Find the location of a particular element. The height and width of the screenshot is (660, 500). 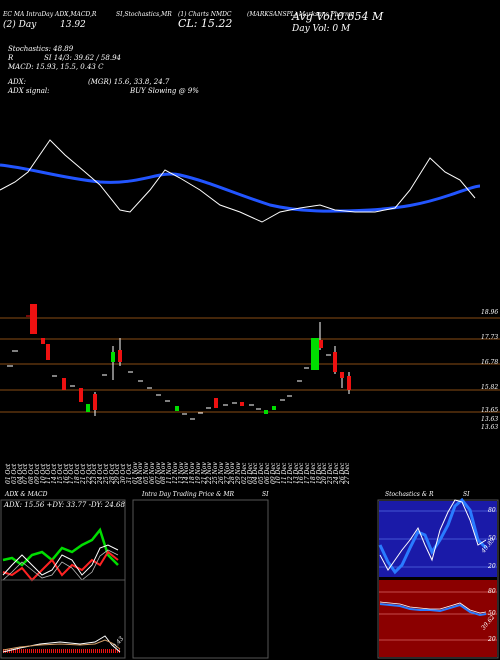

adx-signal-label: ADX signal: is located at coordinates (29, 91).